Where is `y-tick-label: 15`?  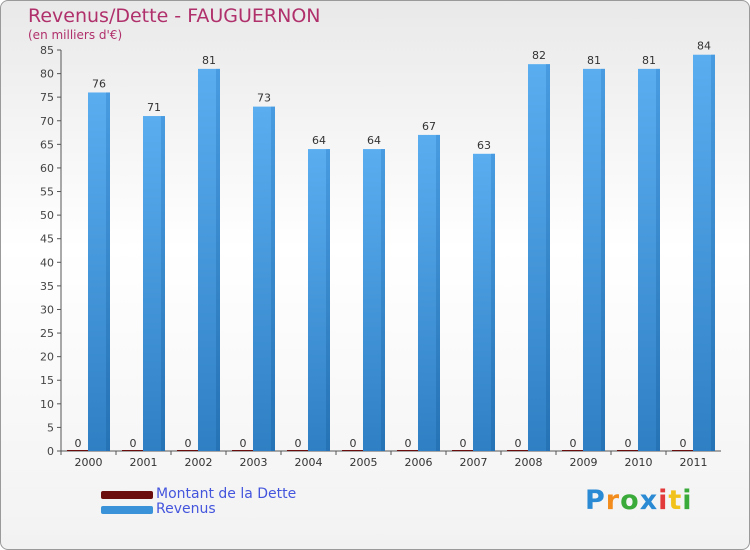 y-tick-label: 15 is located at coordinates (47, 380).